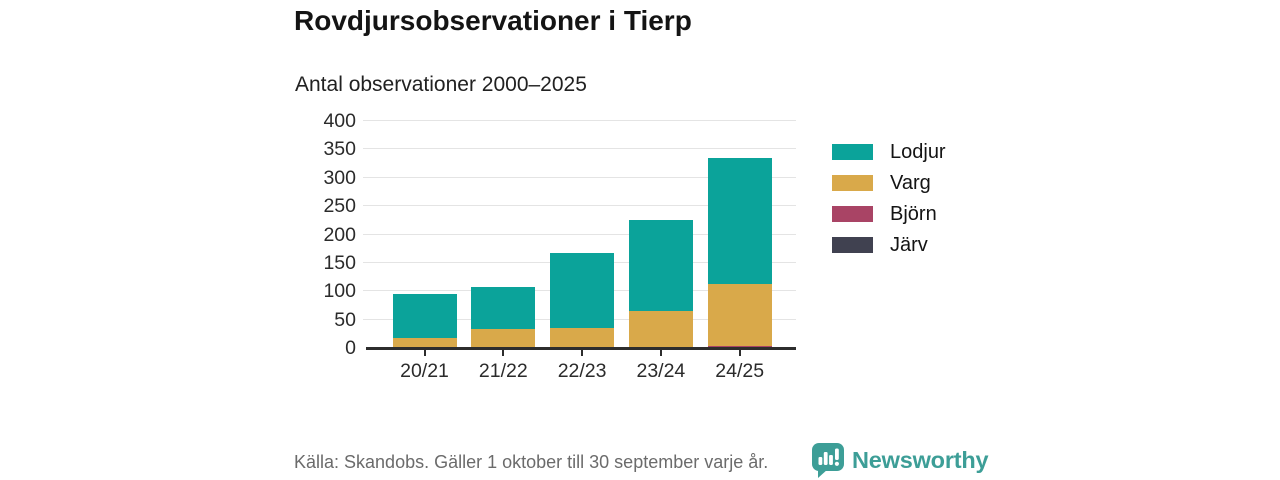  Describe the element at coordinates (918, 151) in the screenshot. I see `legend-label: Lodjur` at that location.